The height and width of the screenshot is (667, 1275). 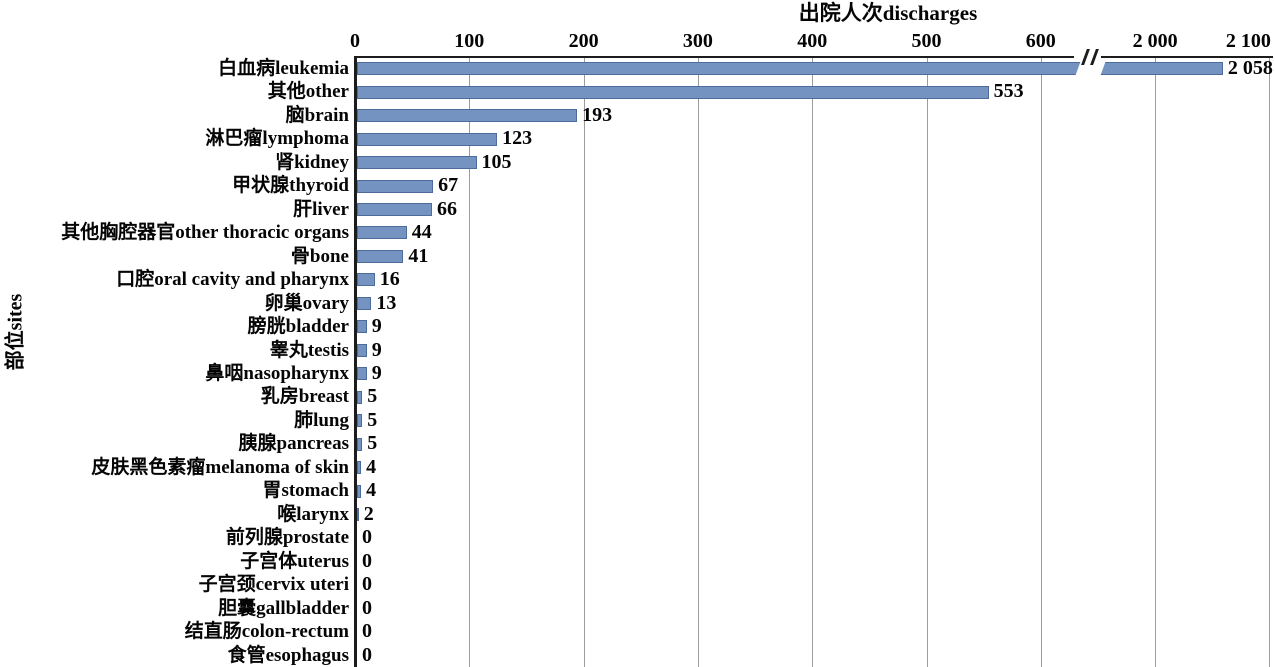 What do you see at coordinates (418, 255) in the screenshot?
I see `value-label: 41` at bounding box center [418, 255].